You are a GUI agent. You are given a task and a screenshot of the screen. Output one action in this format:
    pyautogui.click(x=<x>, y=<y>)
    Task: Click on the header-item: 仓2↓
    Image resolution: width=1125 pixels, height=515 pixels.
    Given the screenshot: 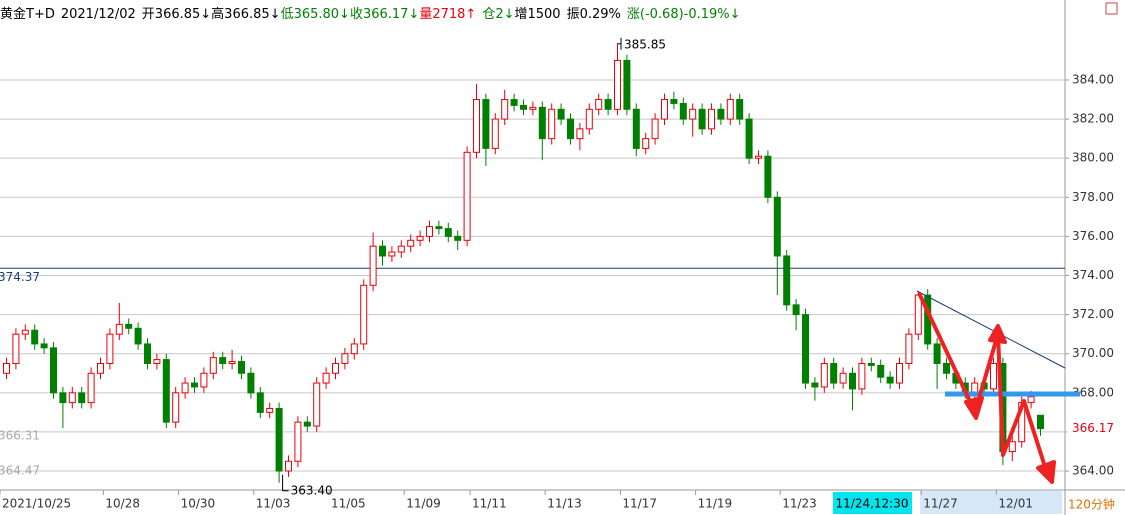 What is the action you would take?
    pyautogui.click(x=498, y=14)
    